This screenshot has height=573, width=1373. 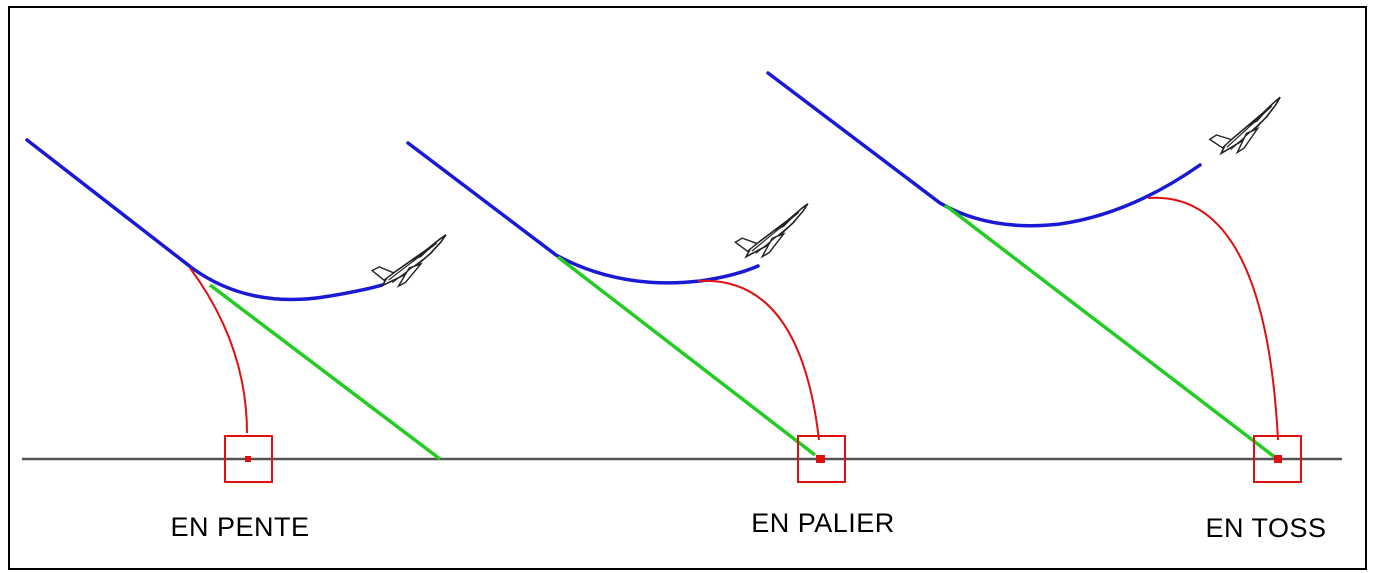 What do you see at coordinates (1265, 528) in the screenshot?
I see `panel-label: EN TOSS` at bounding box center [1265, 528].